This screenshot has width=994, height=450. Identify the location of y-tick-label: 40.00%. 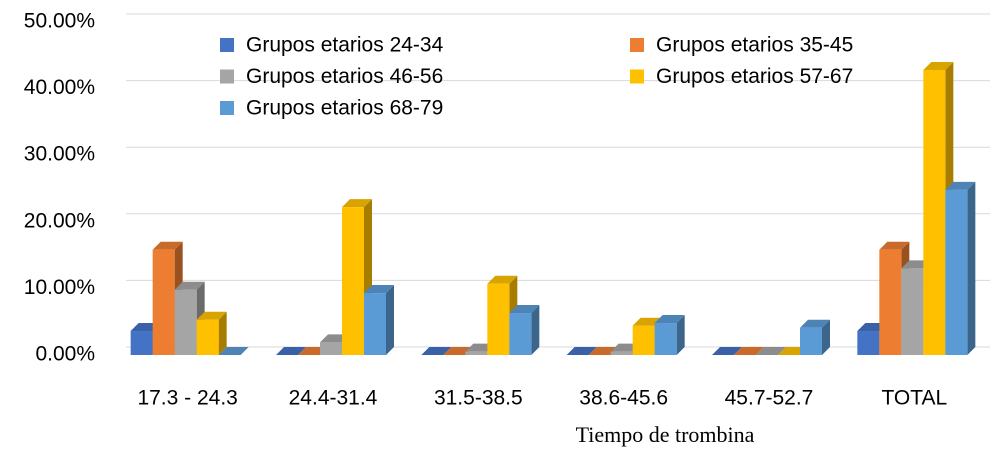
(59, 87).